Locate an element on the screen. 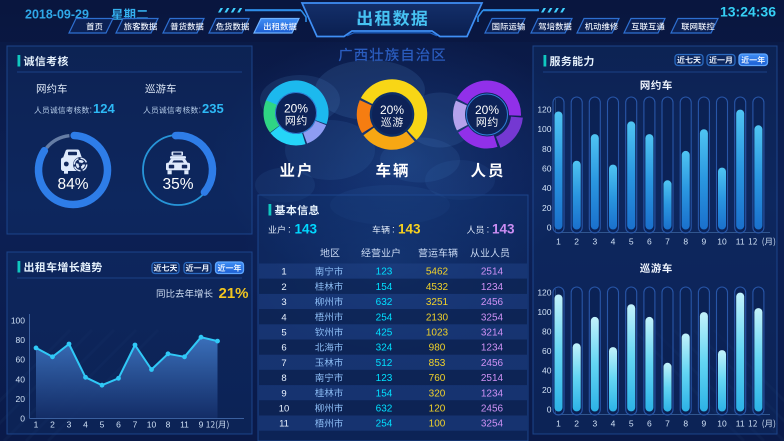 This screenshot has width=784, height=441. svg-text: 980 is located at coordinates (437, 348).